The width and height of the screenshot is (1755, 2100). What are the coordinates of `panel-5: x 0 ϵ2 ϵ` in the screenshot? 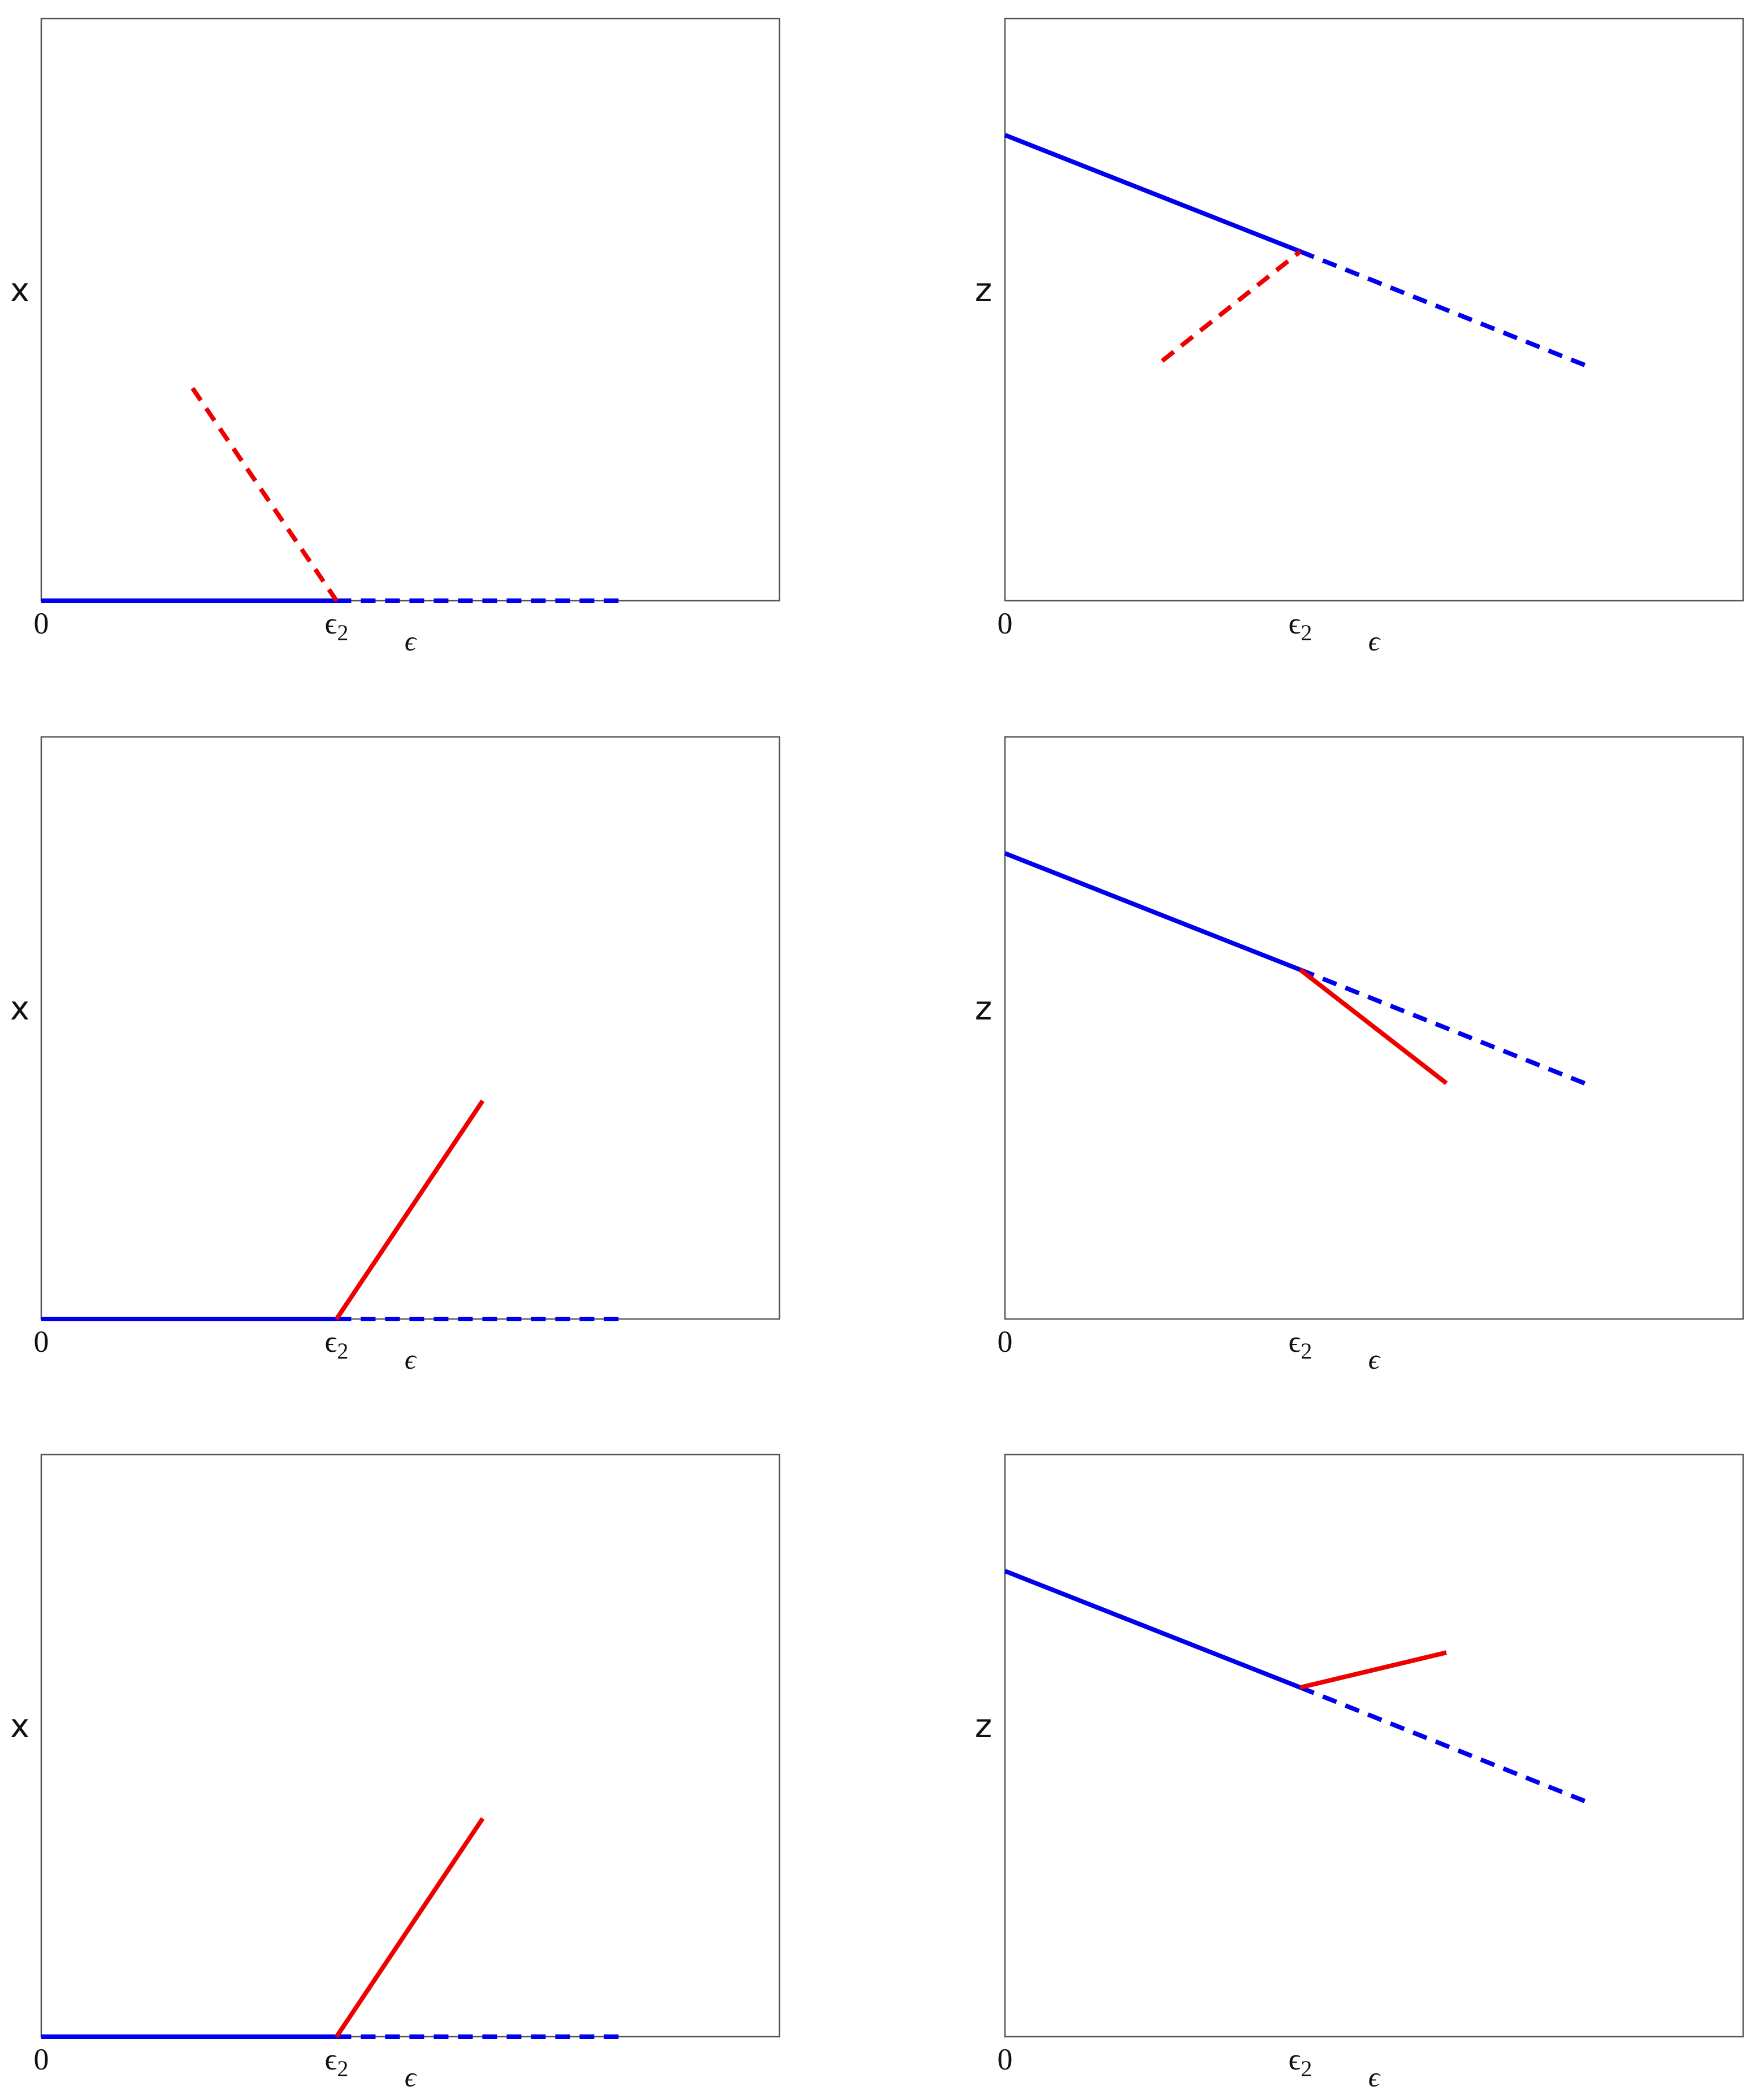 It's located at (395, 1773).